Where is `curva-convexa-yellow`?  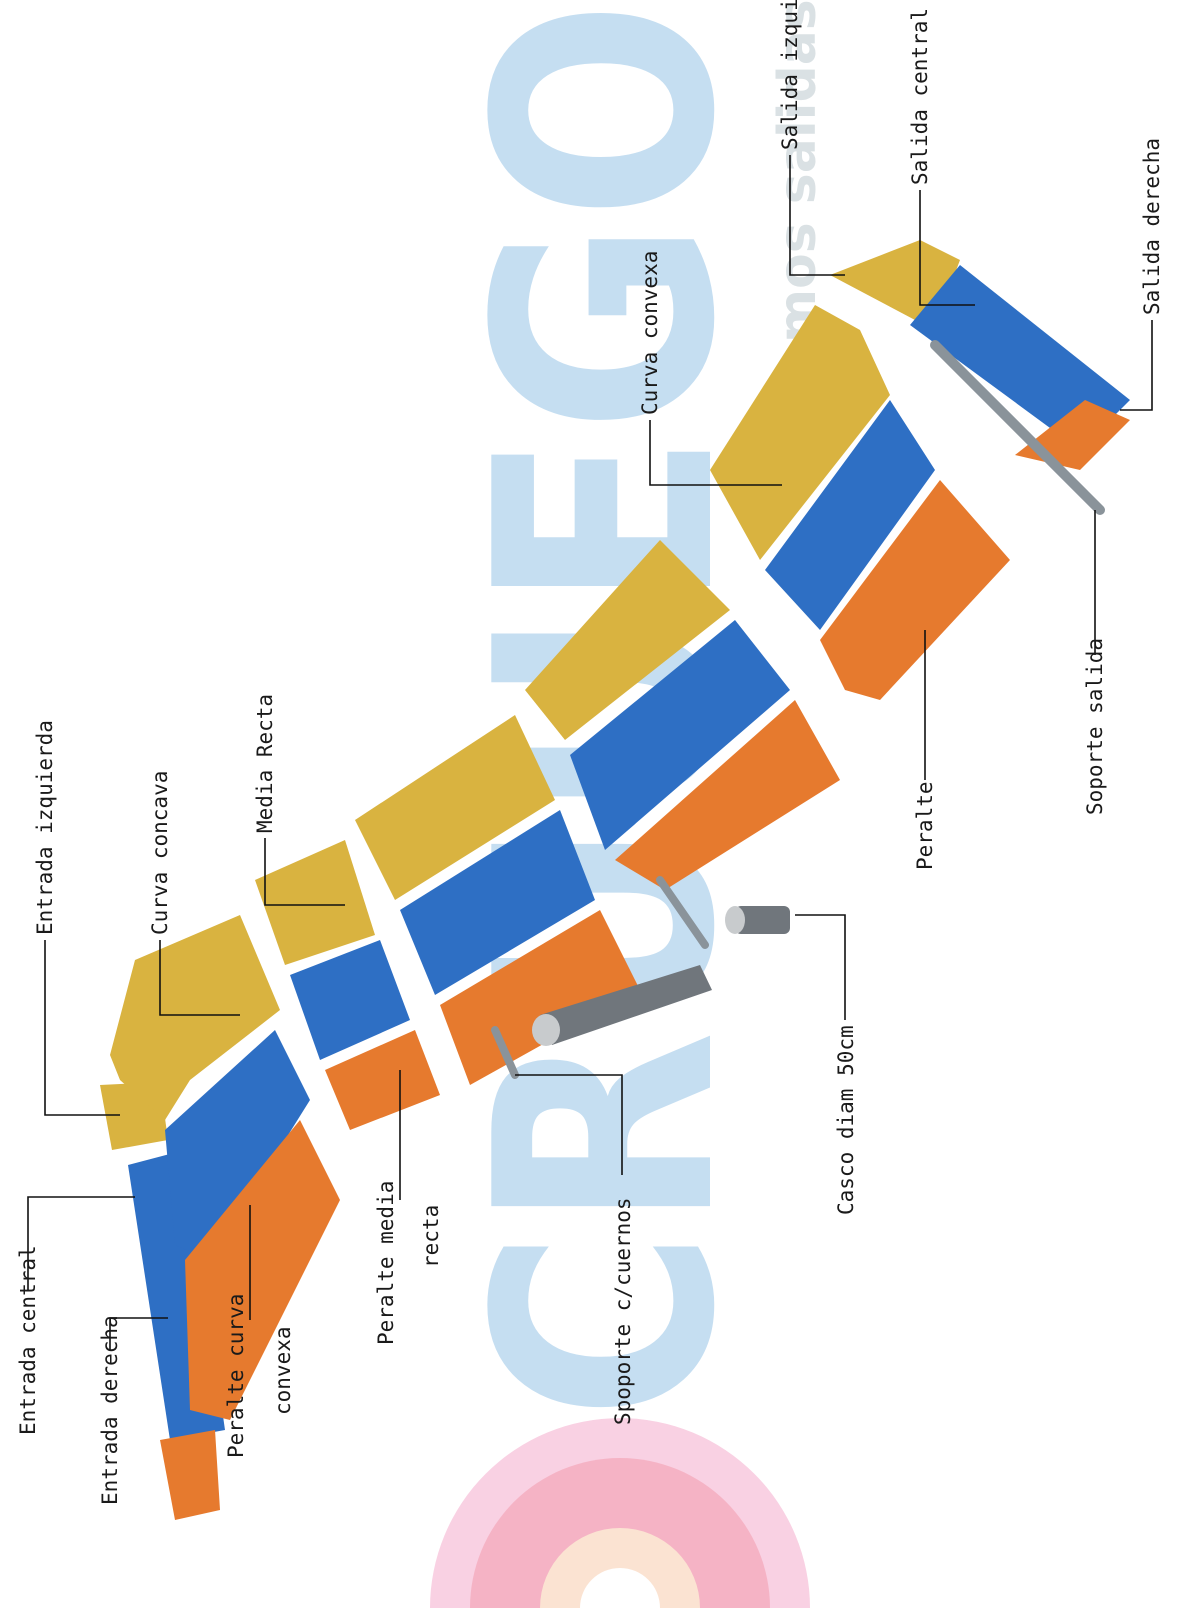 curva-convexa-yellow is located at coordinates (800, 432).